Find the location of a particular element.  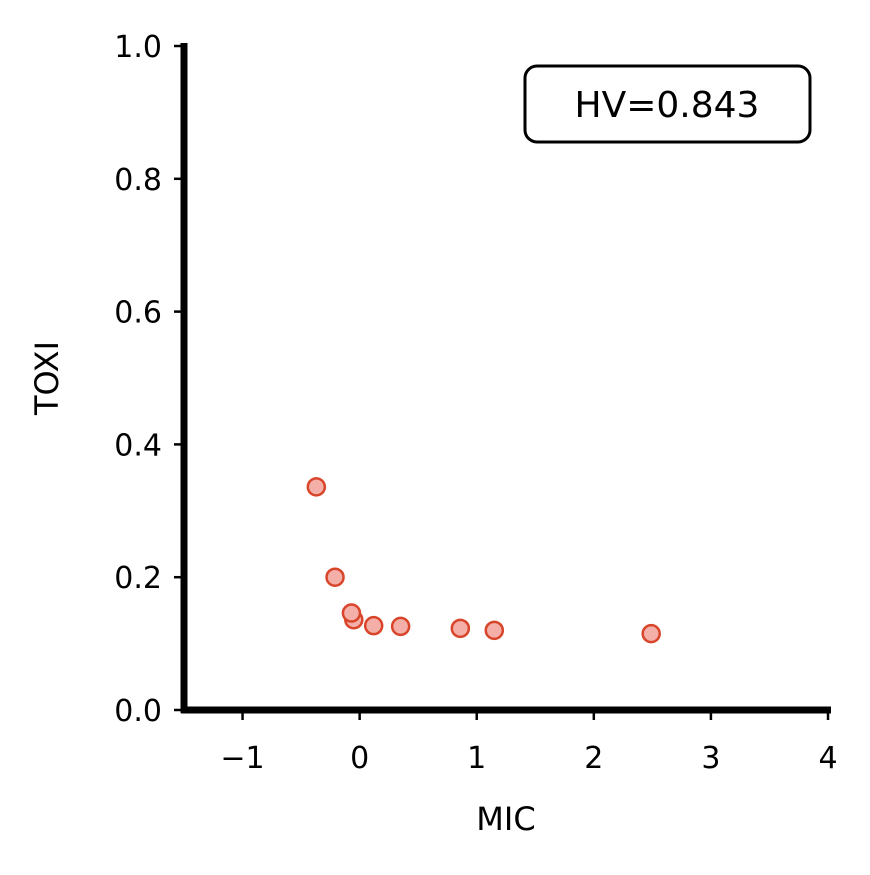

hv-annotation-text: HV=0.843 is located at coordinates (667, 105).